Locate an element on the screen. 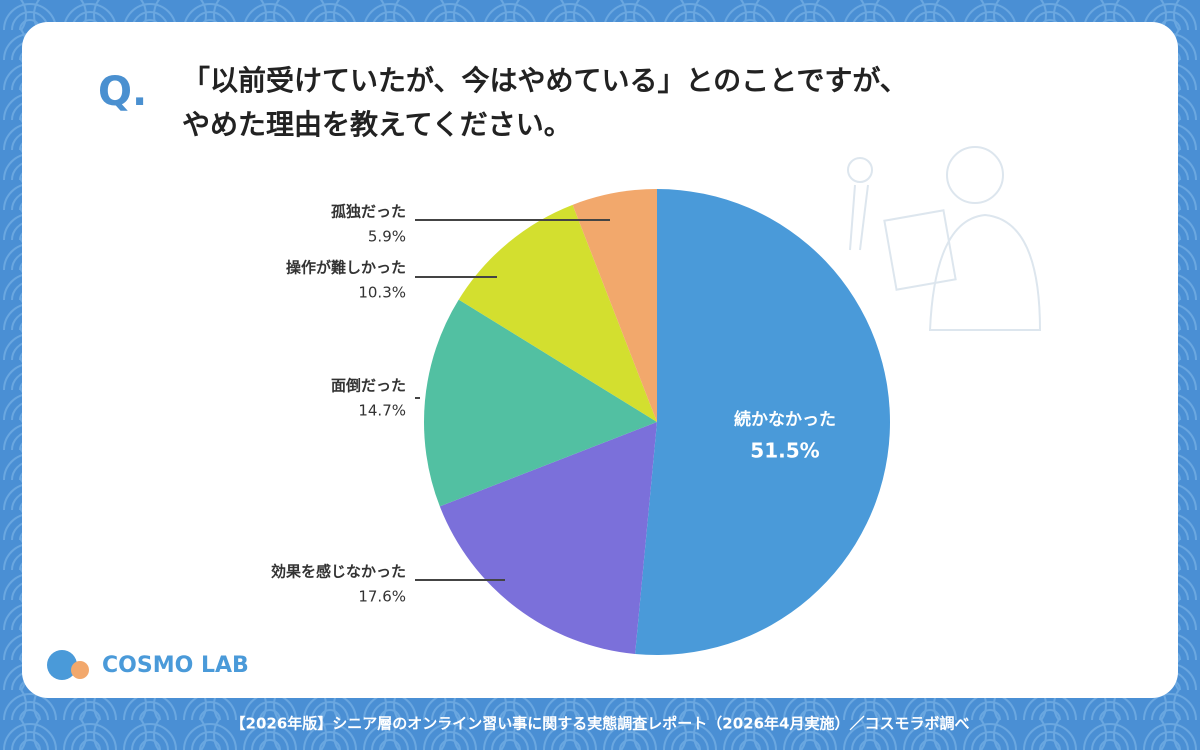 Image resolution: width=1200 pixels, height=754 pixels. slice-label: 面倒だった is located at coordinates (368, 386).